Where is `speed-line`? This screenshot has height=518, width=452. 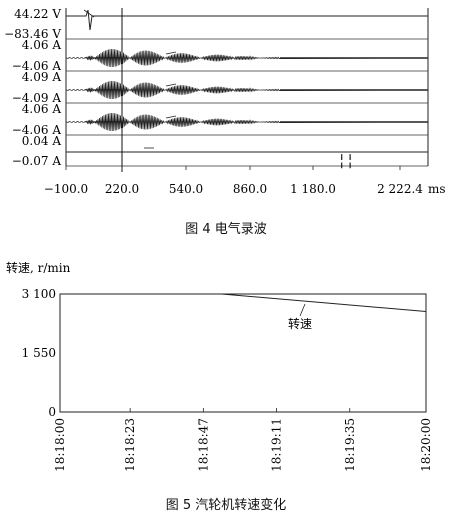 speed-line is located at coordinates (243, 303).